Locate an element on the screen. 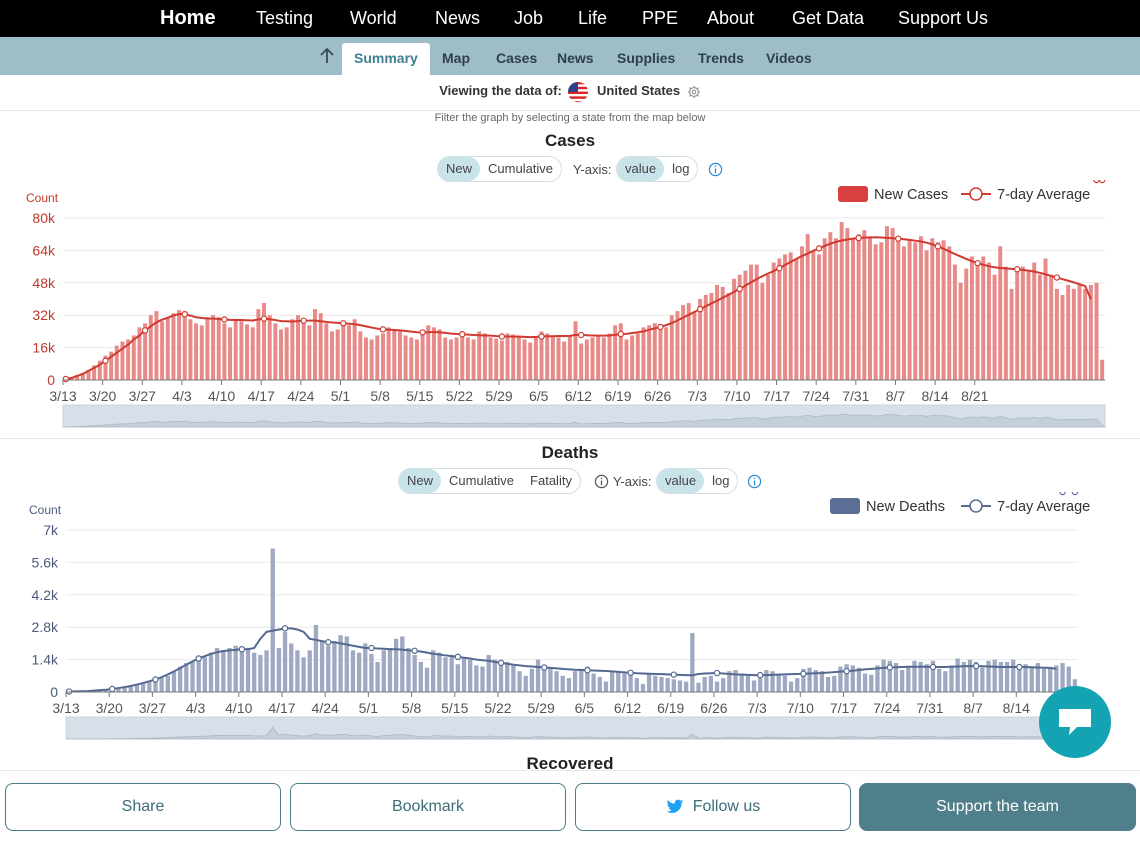  us-flag-icon is located at coordinates (578, 91).